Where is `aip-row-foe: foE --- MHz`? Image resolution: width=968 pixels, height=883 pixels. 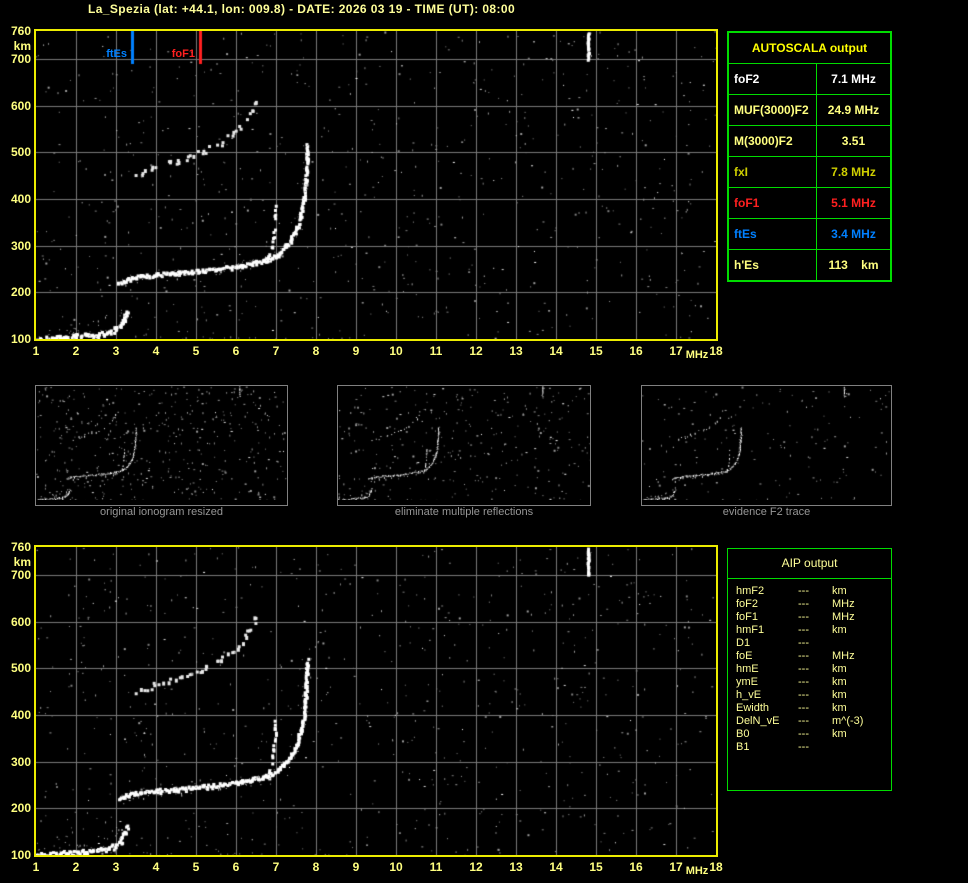
aip-row-foe: foE --- MHz is located at coordinates (809, 656).